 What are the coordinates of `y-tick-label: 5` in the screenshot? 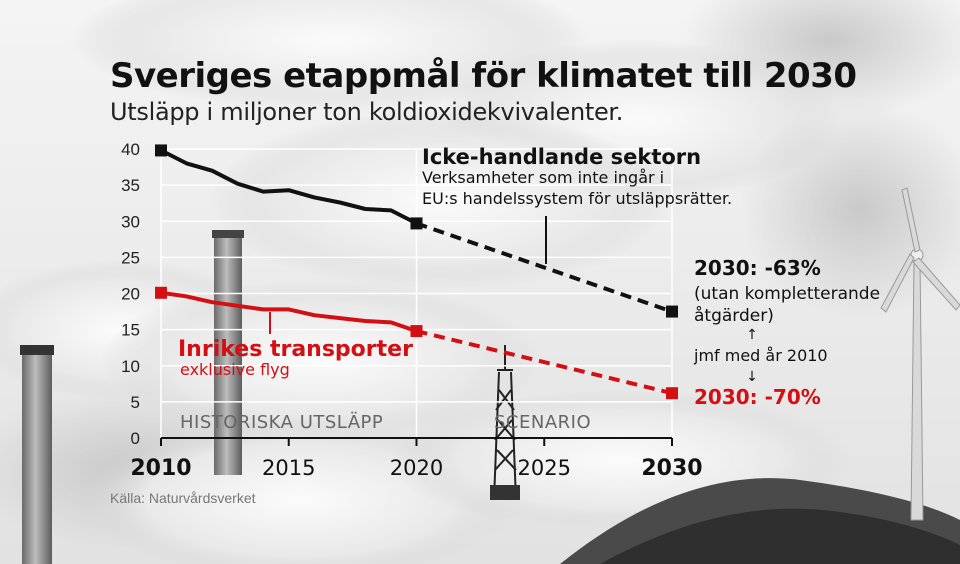 It's located at (135, 402).